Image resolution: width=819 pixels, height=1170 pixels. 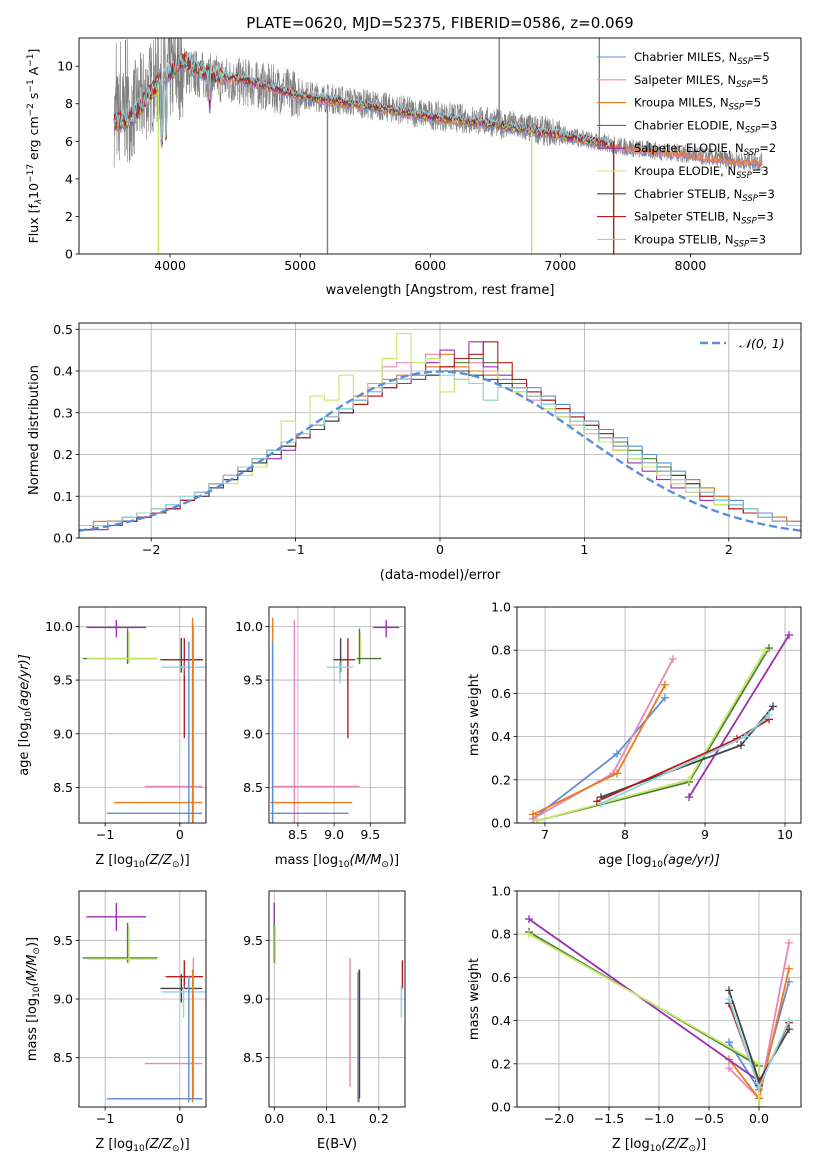 I want to click on legend-label: Chabrier MILES, NSSP=5, so click(x=702, y=58).